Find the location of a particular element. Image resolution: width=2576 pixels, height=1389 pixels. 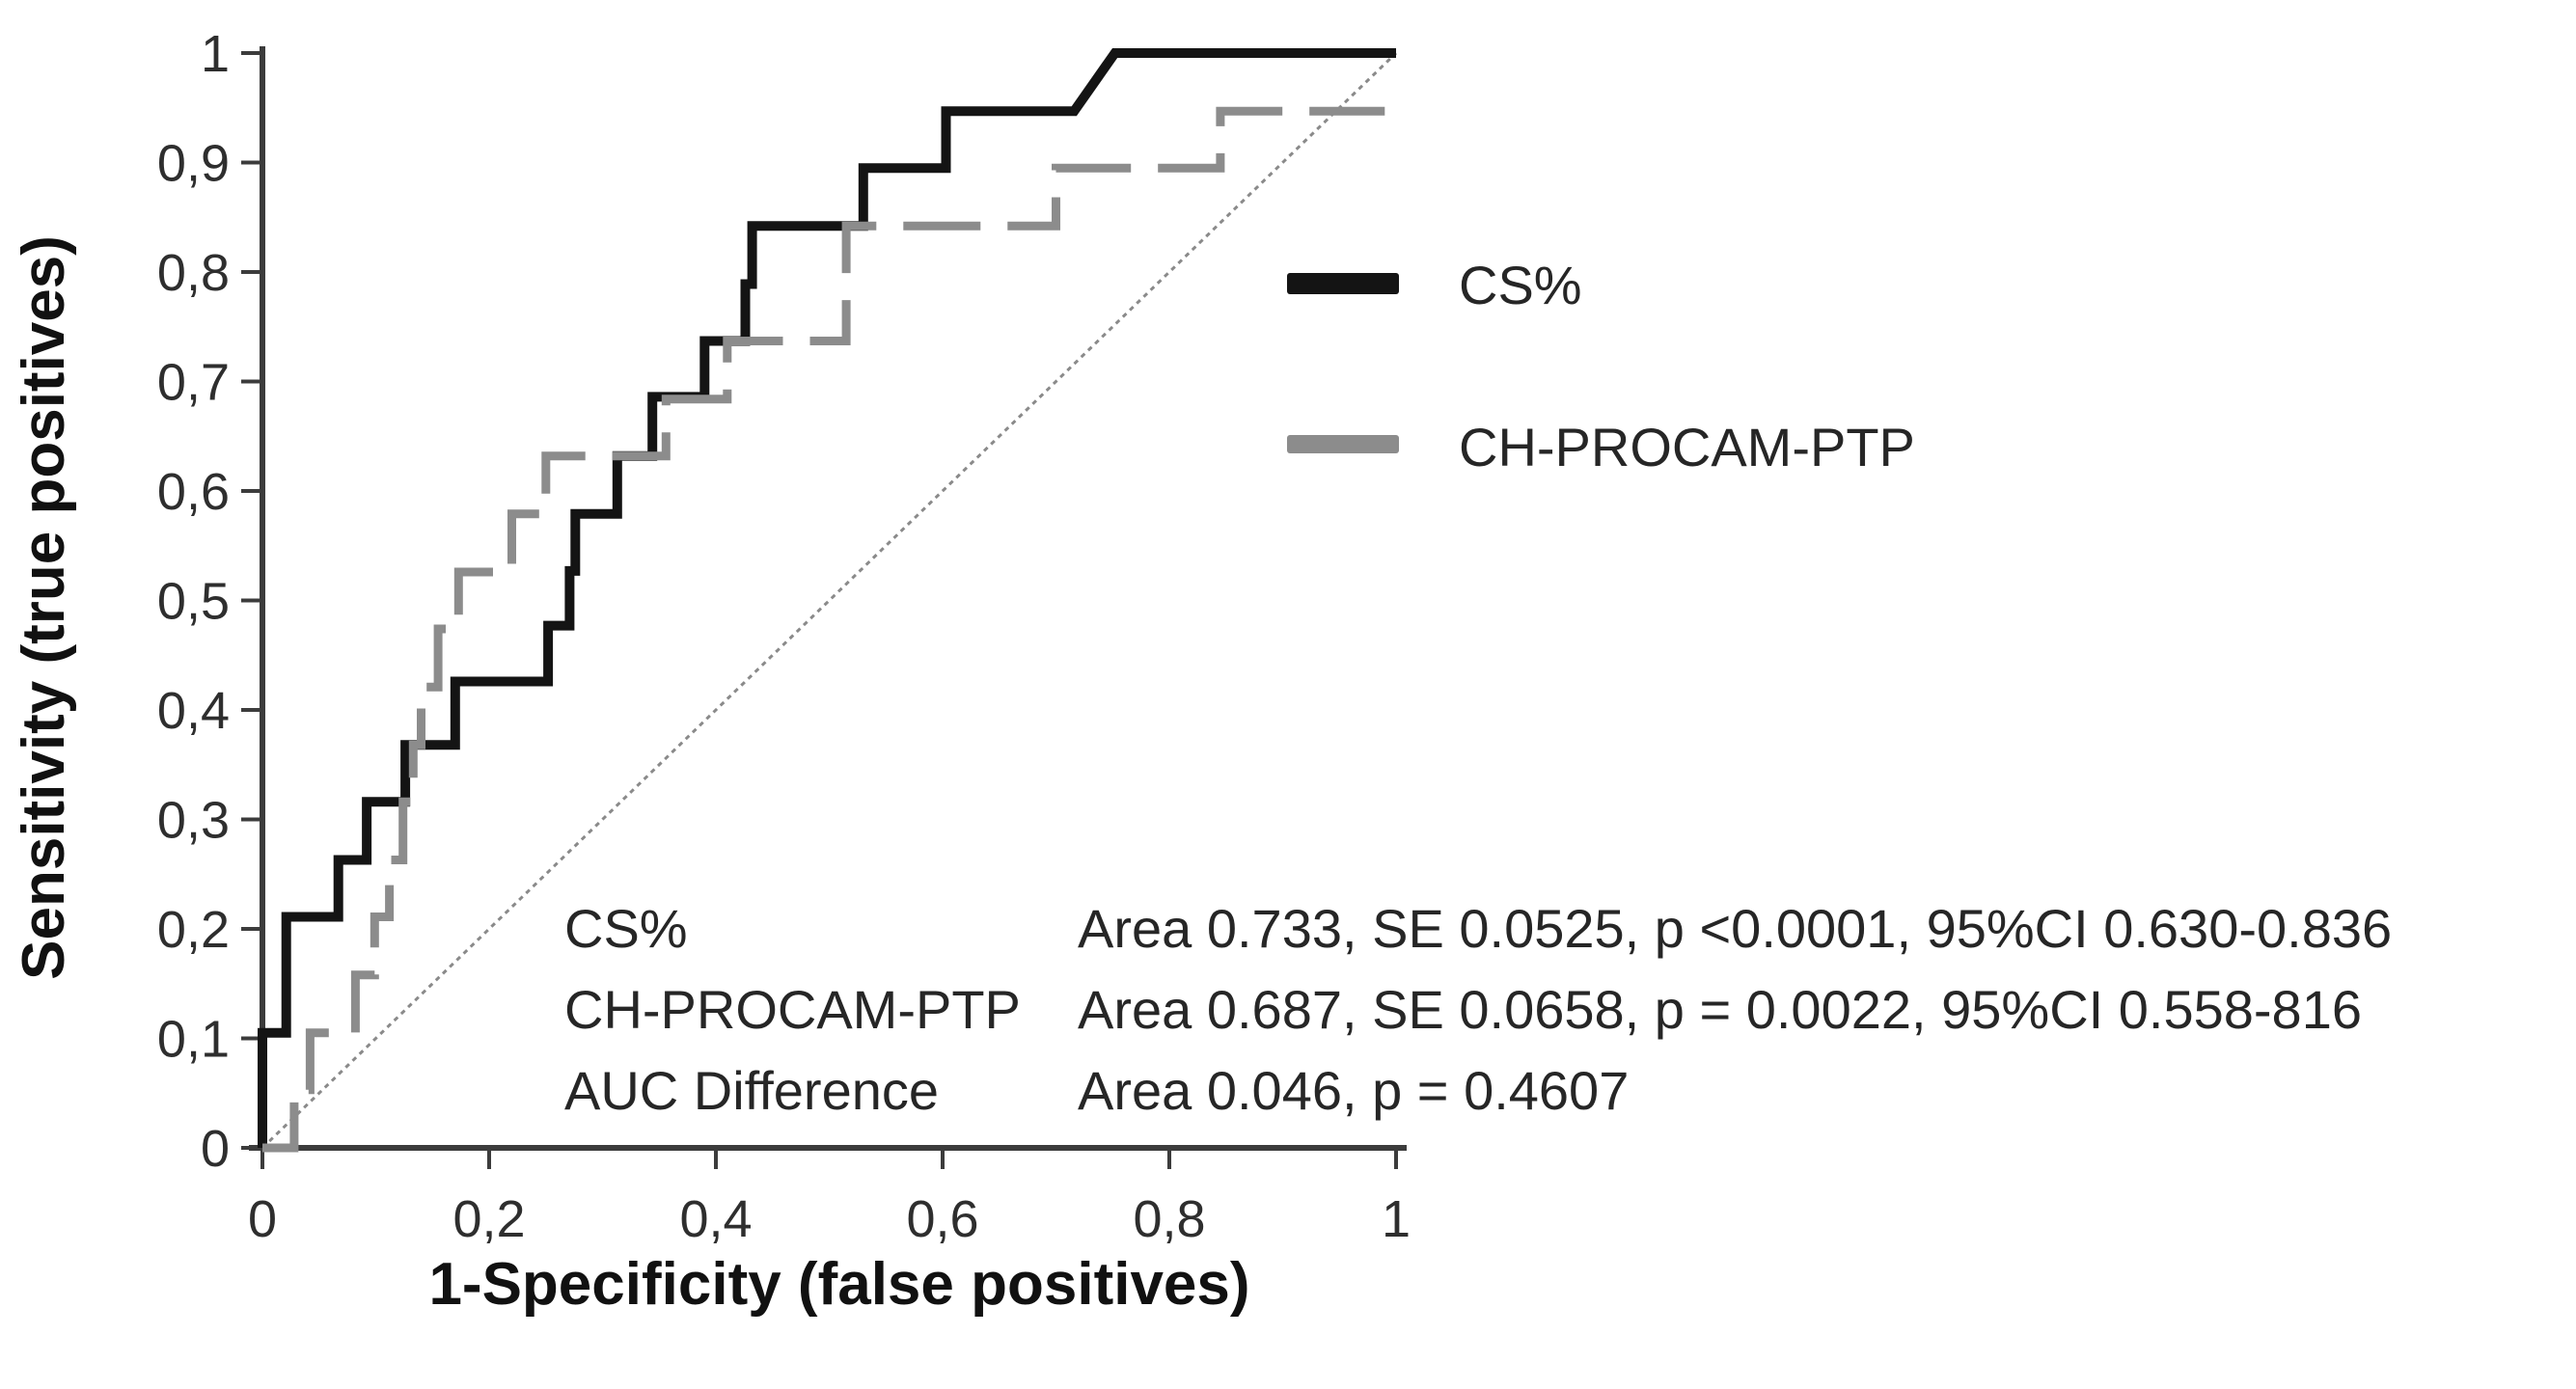

y-tick-label: 0,2 is located at coordinates (193, 930).